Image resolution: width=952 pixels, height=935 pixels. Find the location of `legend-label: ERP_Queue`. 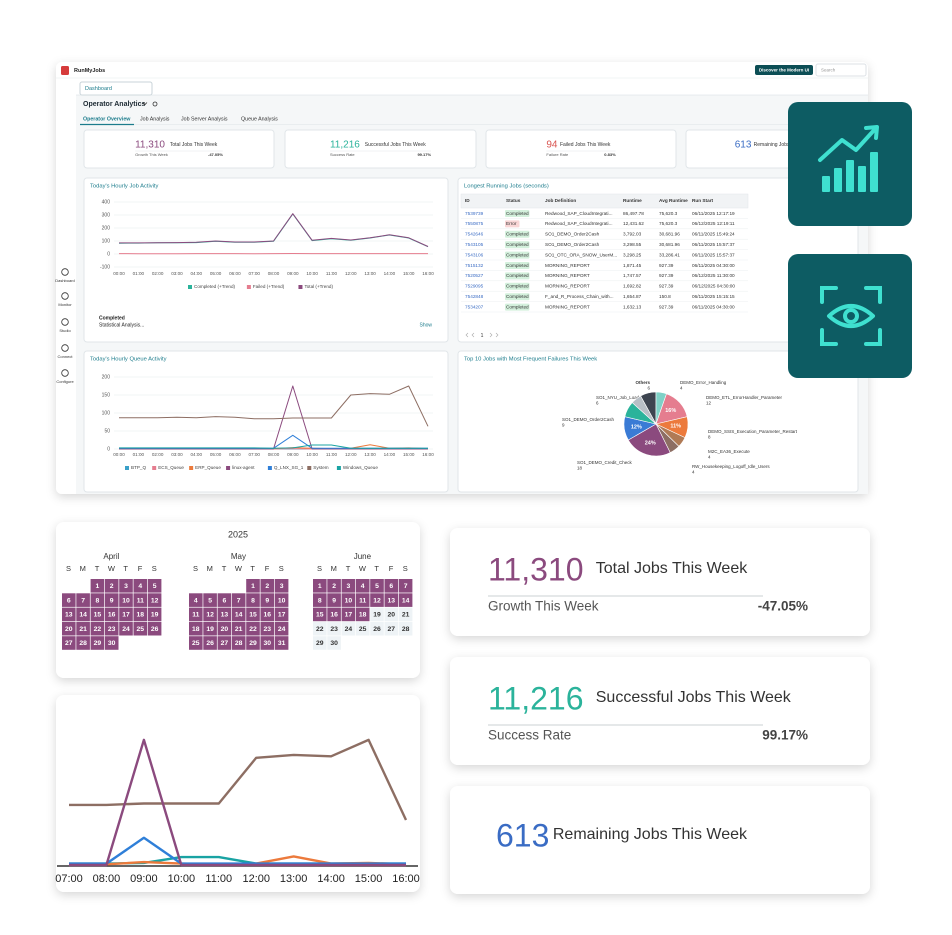

legend-label: ERP_Queue is located at coordinates (208, 467).